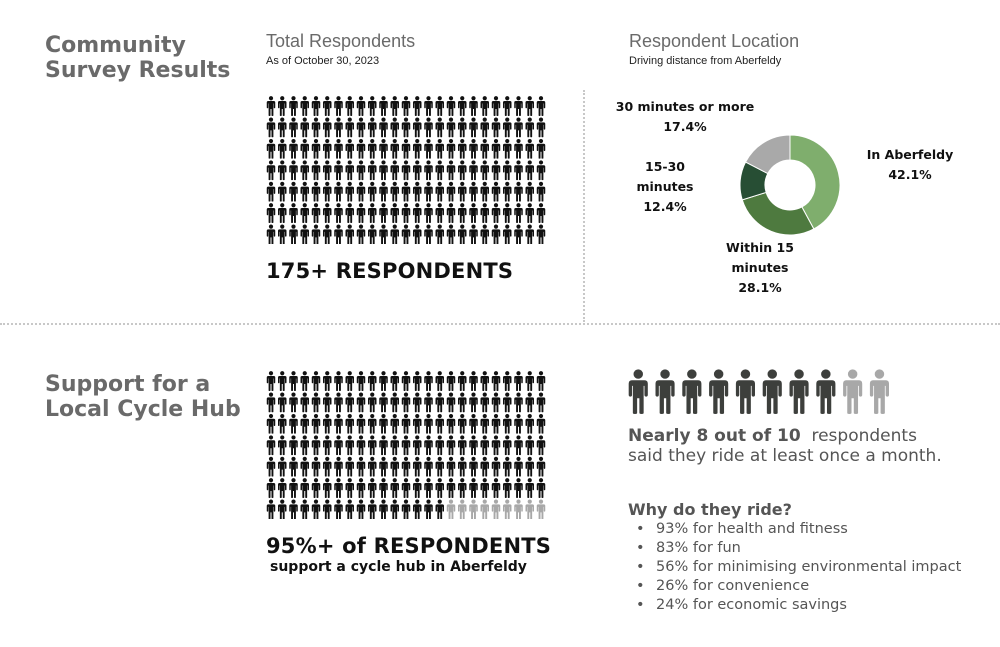 The image size is (1000, 647). Describe the element at coordinates (910, 165) in the screenshot. I see `donut-label-aberfeldy: In Aberfeldy 42.1%` at that location.